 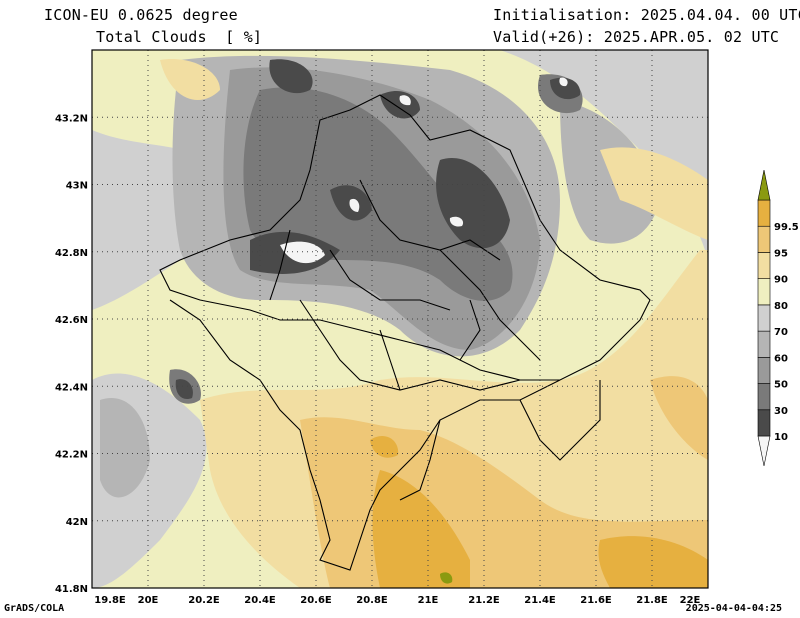 I want to click on lon-tick-label: 21.2E, so click(x=484, y=600).